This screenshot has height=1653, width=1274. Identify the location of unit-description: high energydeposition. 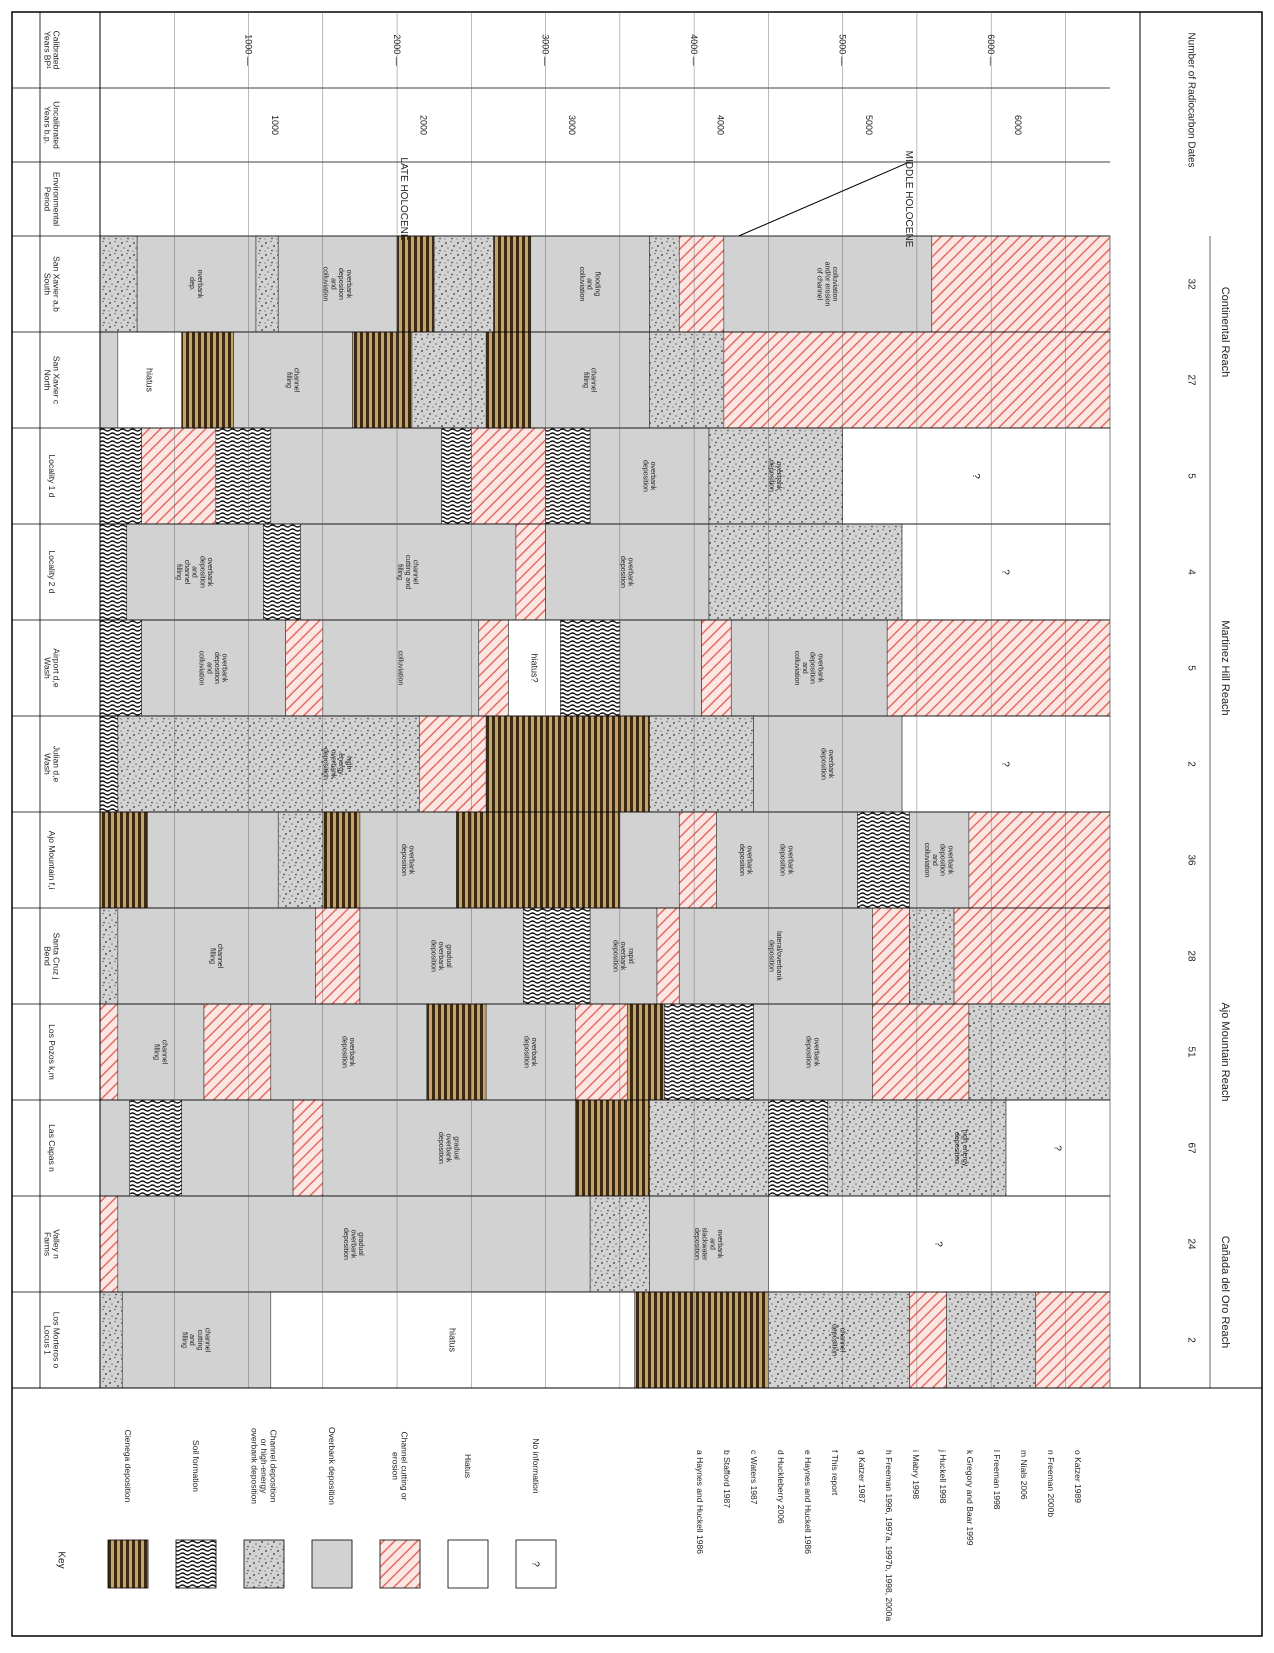
(960, 1148).